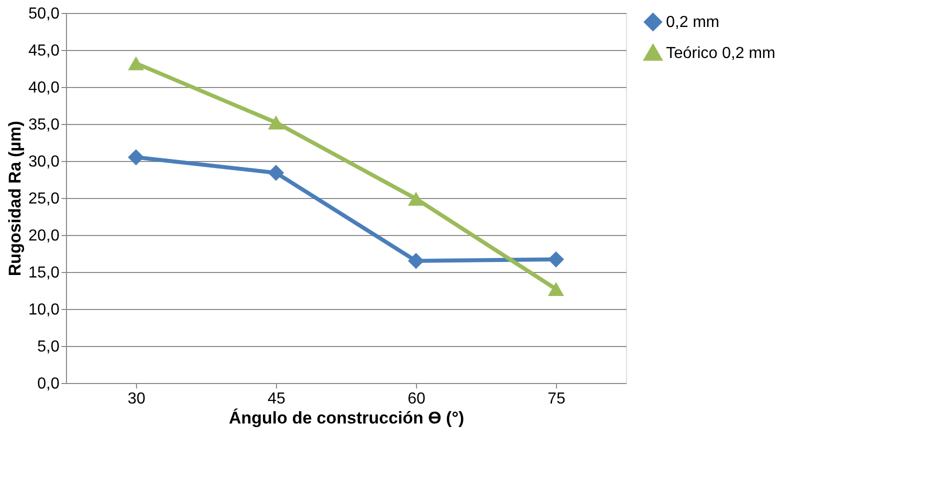 This screenshot has width=947, height=495. I want to click on y-tick-label: 0,0, so click(48, 384).